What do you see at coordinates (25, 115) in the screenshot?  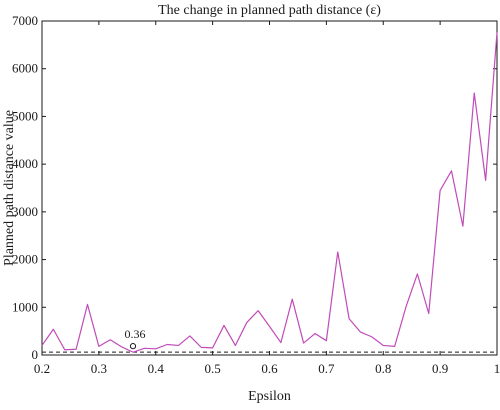 I see `y-tick-label: 5000` at bounding box center [25, 115].